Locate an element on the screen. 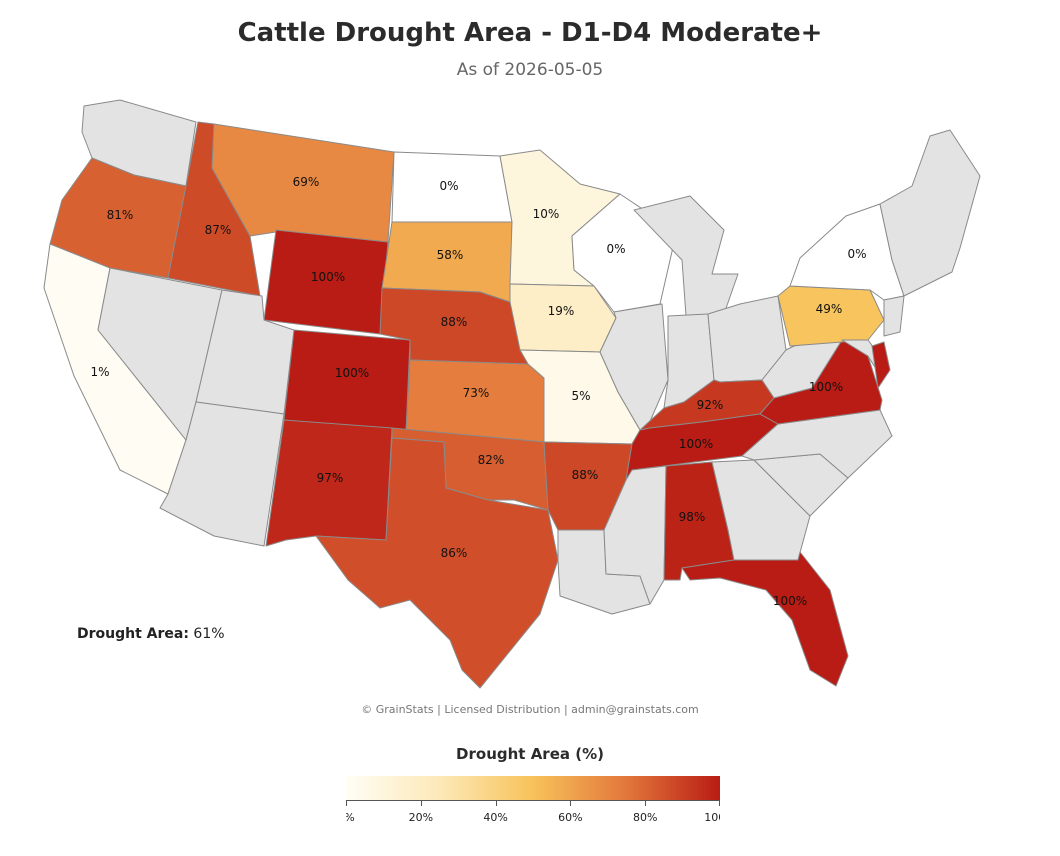 The height and width of the screenshot is (856, 1060). state-label-va: 100% is located at coordinates (826, 387).